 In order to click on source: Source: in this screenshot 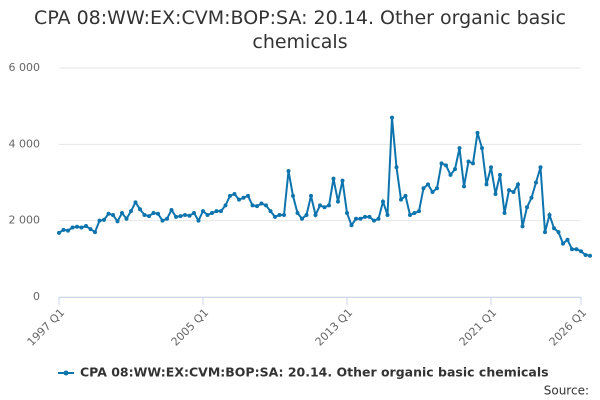, I will do `click(566, 391)`.